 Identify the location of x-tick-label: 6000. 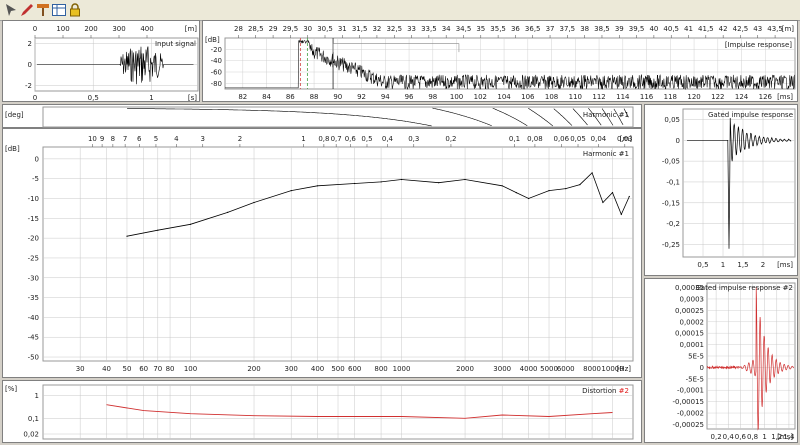
(566, 369).